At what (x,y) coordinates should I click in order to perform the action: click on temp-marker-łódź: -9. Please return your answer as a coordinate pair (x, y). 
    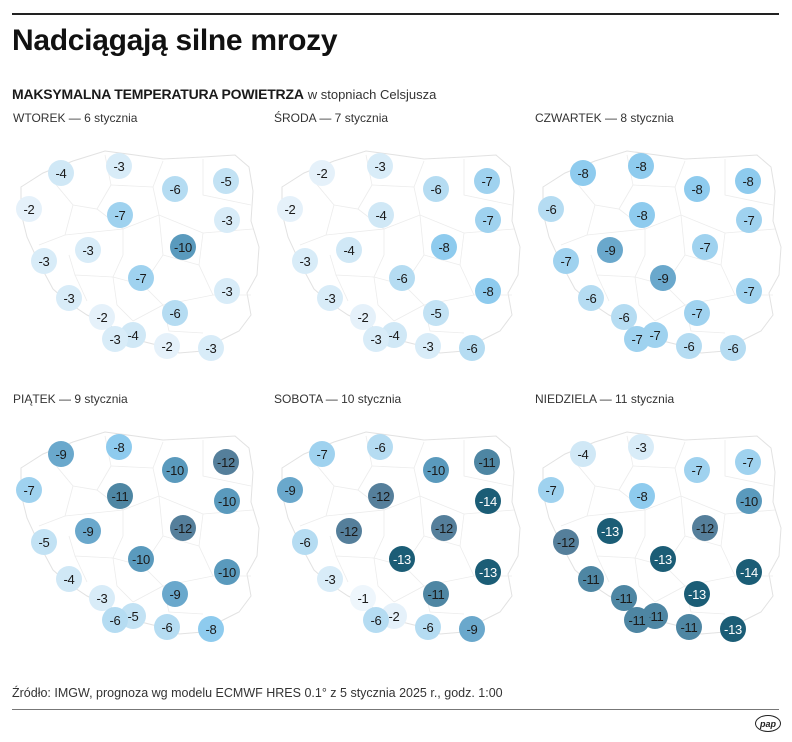
    Looking at the image, I should click on (663, 278).